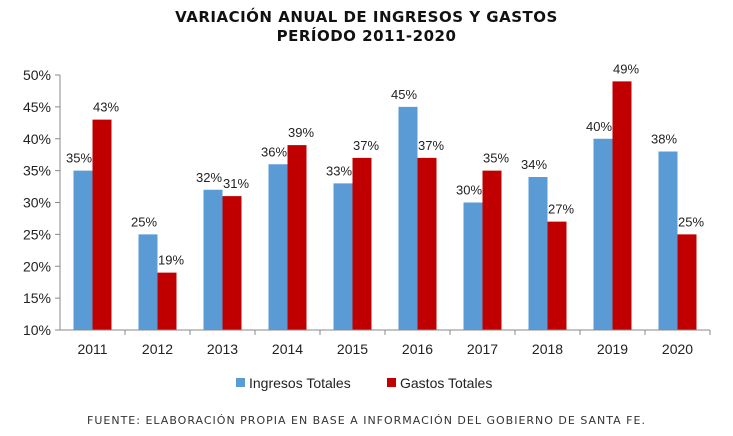  What do you see at coordinates (37, 330) in the screenshot?
I see `y-tick-label: 10%` at bounding box center [37, 330].